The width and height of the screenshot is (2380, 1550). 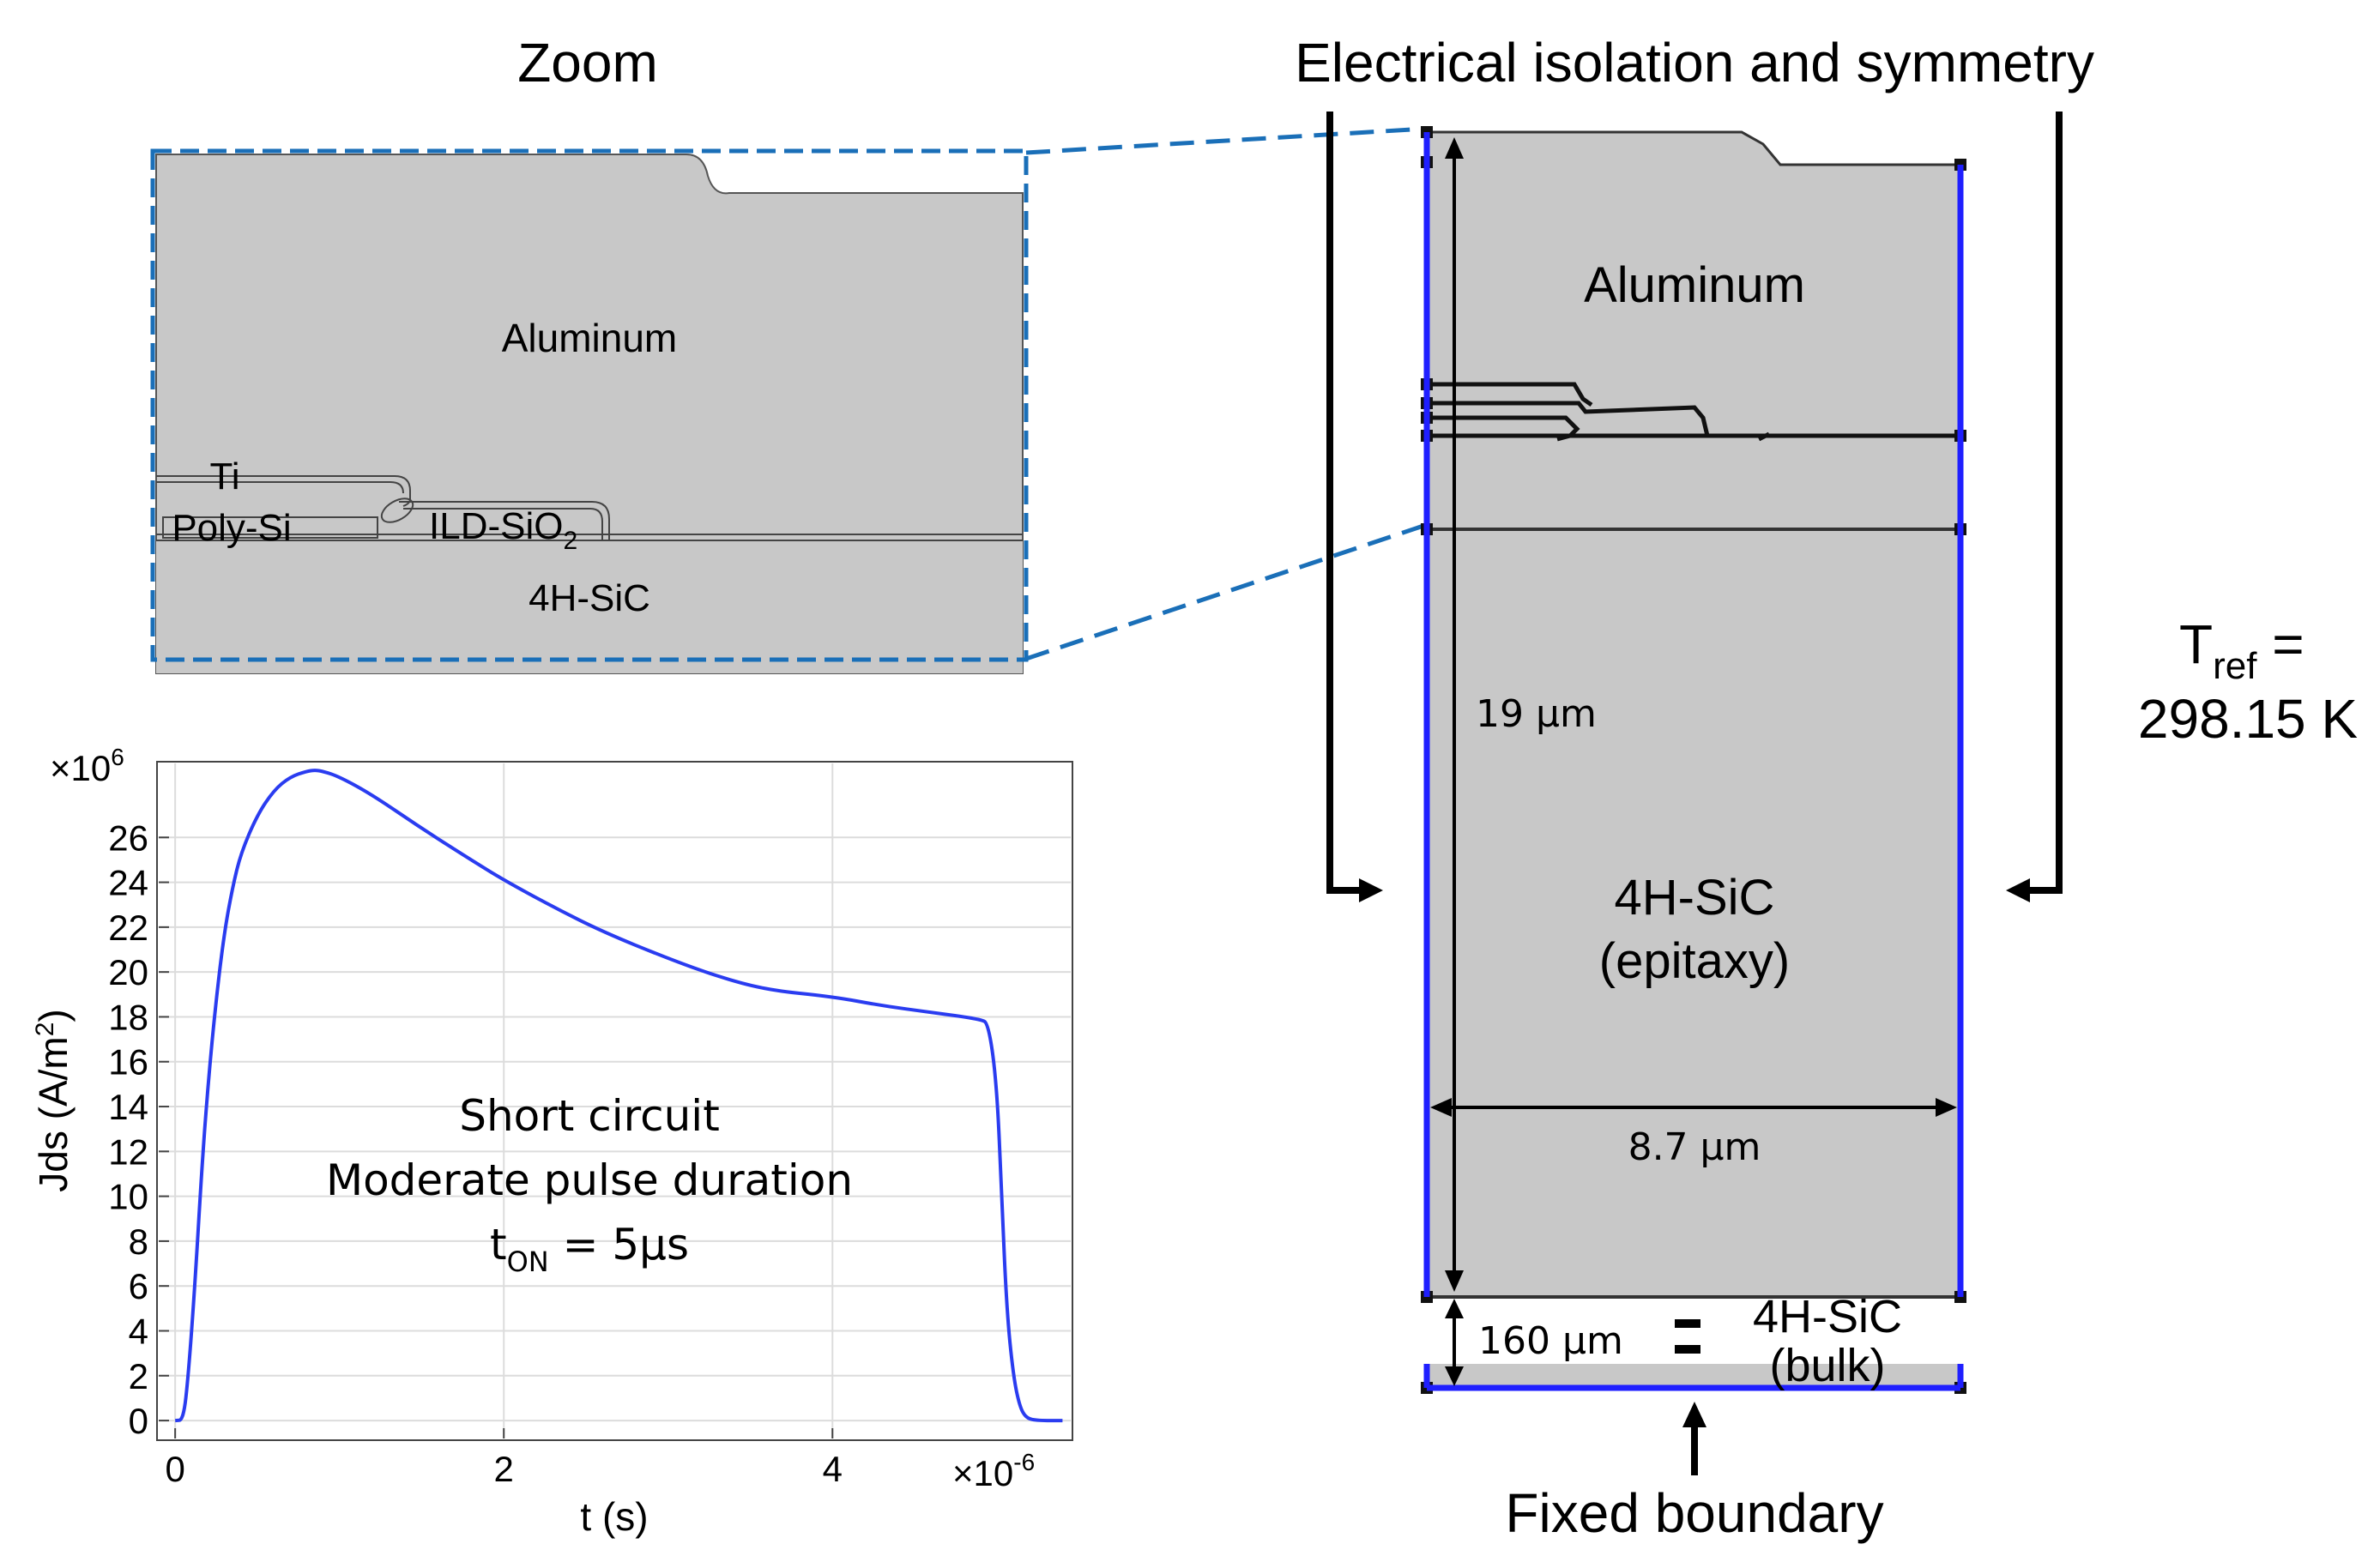 What do you see at coordinates (2196, 644) in the screenshot?
I see `tref-base: T` at bounding box center [2196, 644].